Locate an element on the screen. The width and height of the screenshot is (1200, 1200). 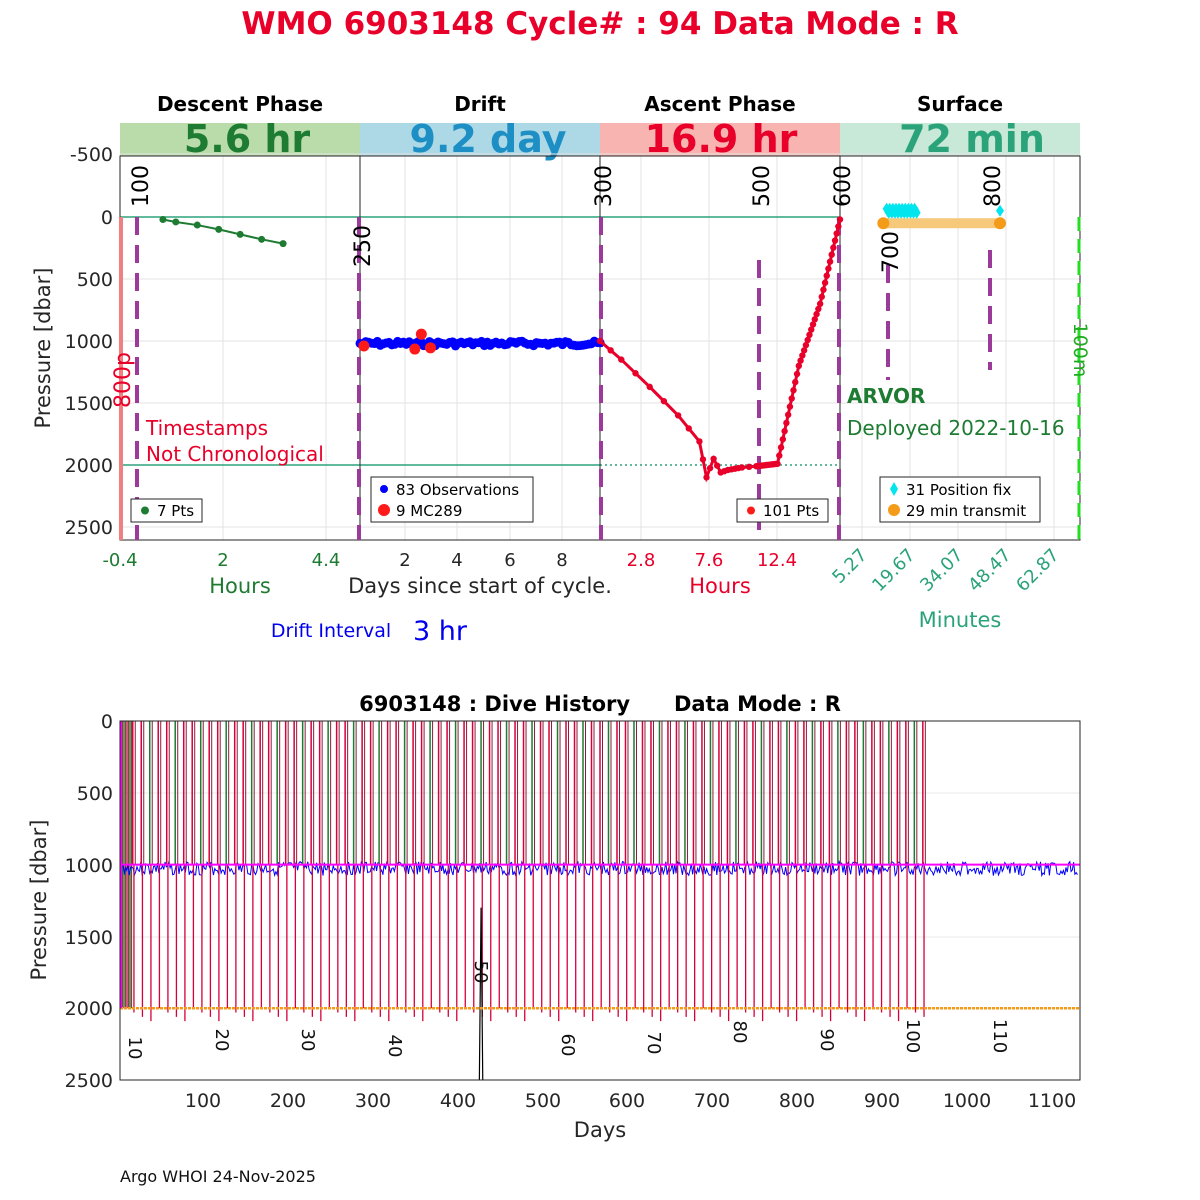
footer-credit: Argo WHOI 24-Nov-2025 is located at coordinates (218, 1176).